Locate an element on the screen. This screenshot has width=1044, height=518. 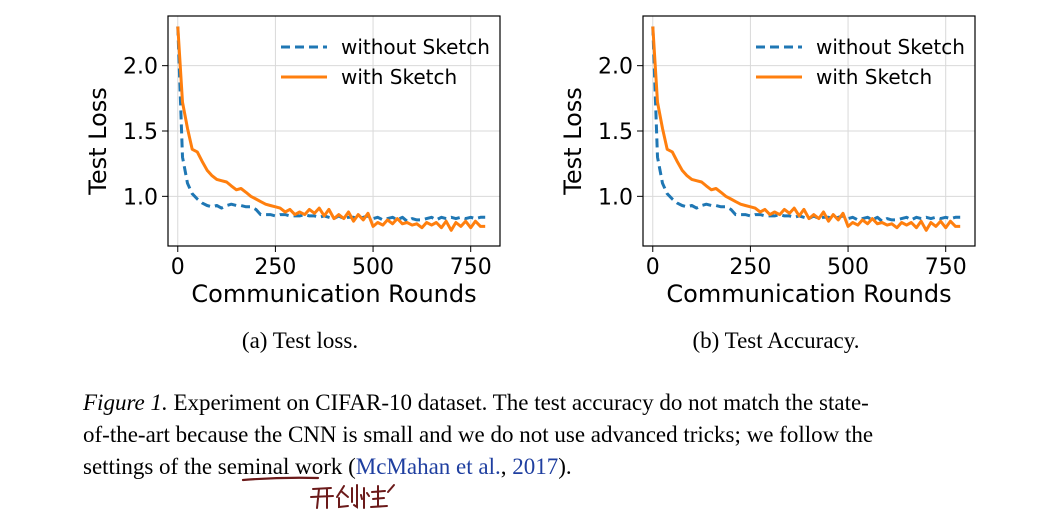
caption-line-3-start: settings of the is located at coordinates (150, 466).